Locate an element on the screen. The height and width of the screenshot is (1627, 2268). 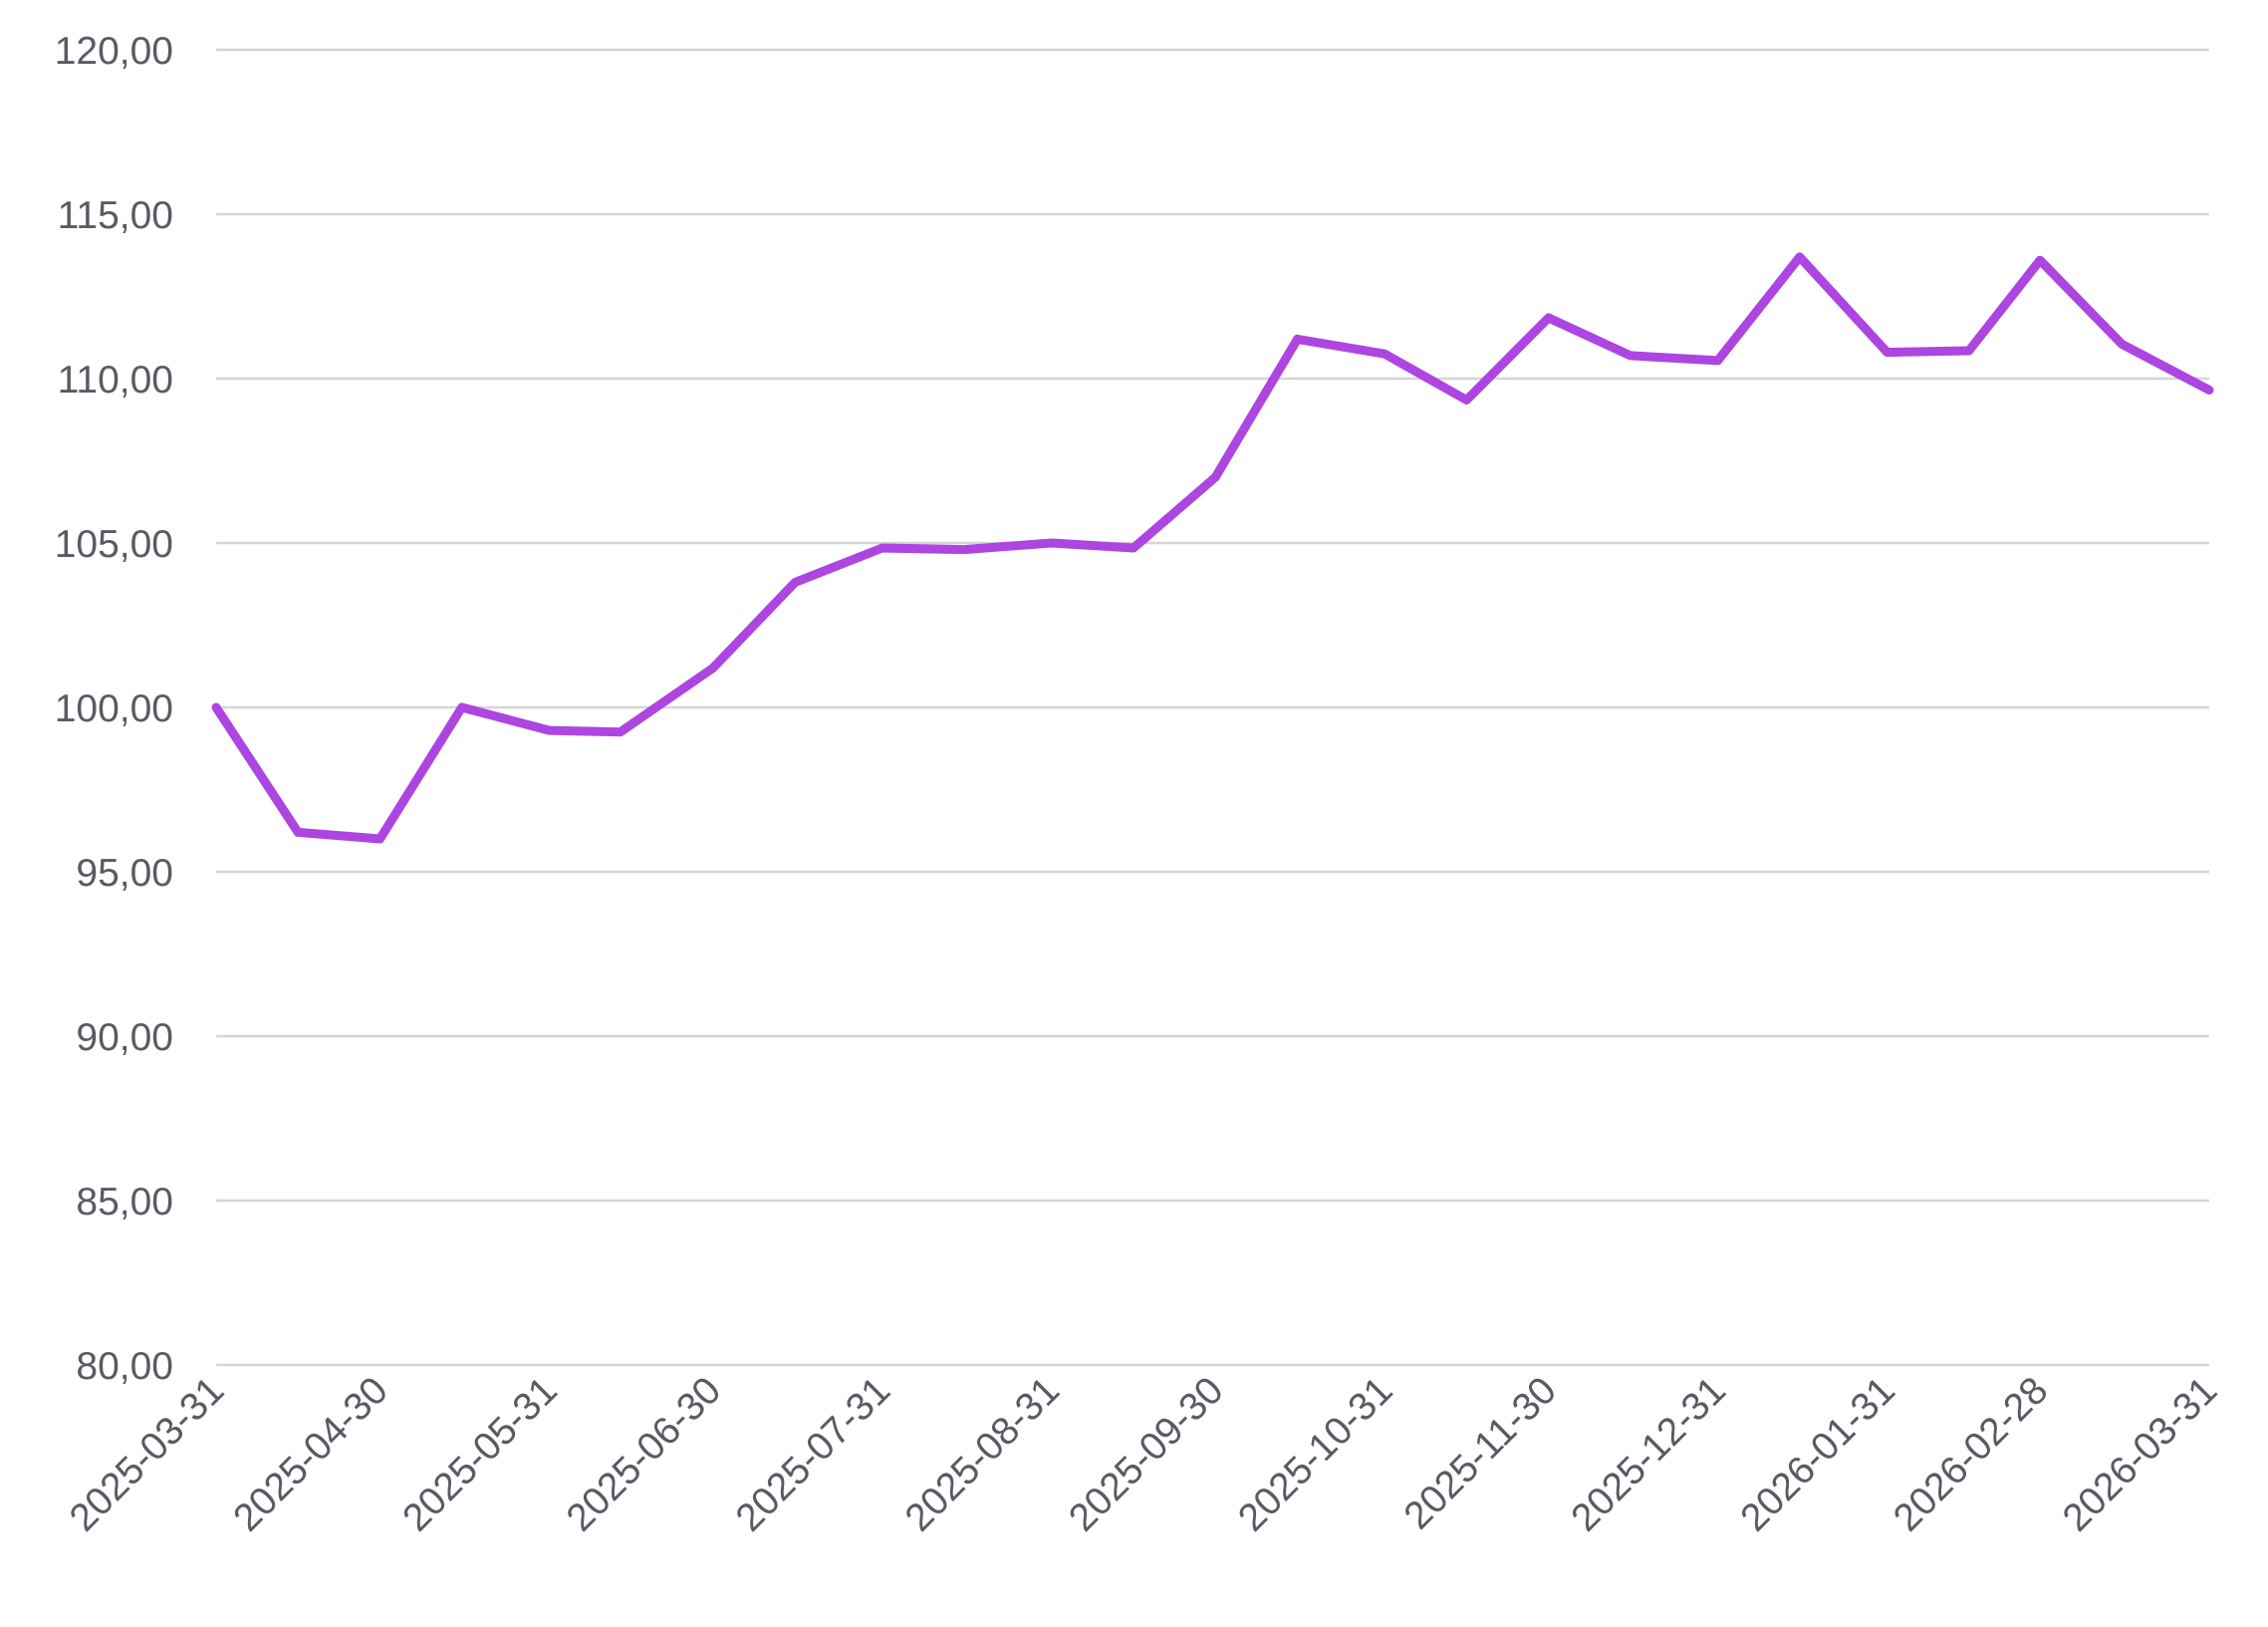
y-tick-label: 110,00 is located at coordinates (115, 380).